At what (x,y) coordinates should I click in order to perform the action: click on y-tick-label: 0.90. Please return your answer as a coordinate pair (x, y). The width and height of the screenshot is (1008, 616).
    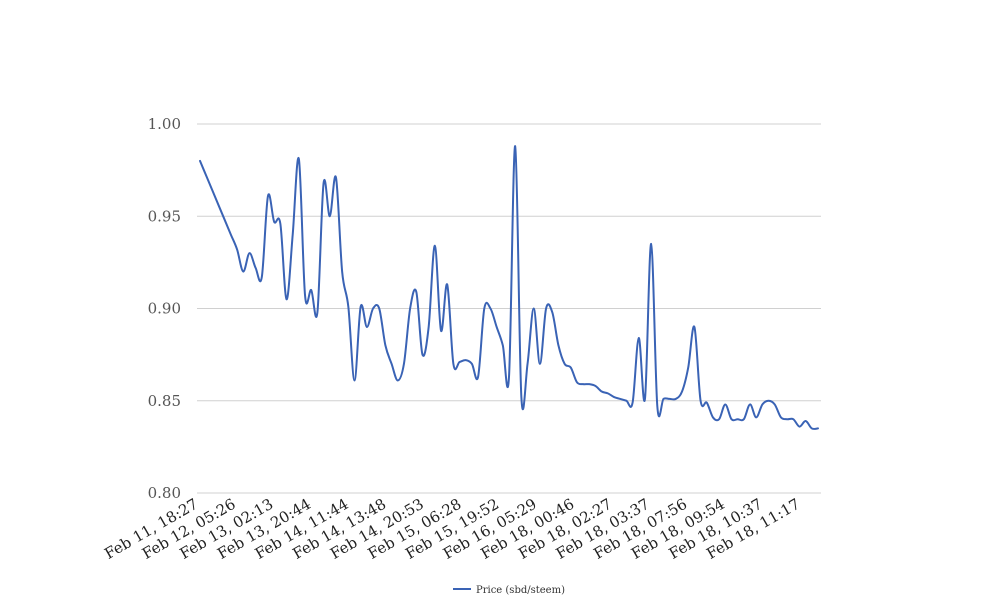
    Looking at the image, I should click on (164, 309).